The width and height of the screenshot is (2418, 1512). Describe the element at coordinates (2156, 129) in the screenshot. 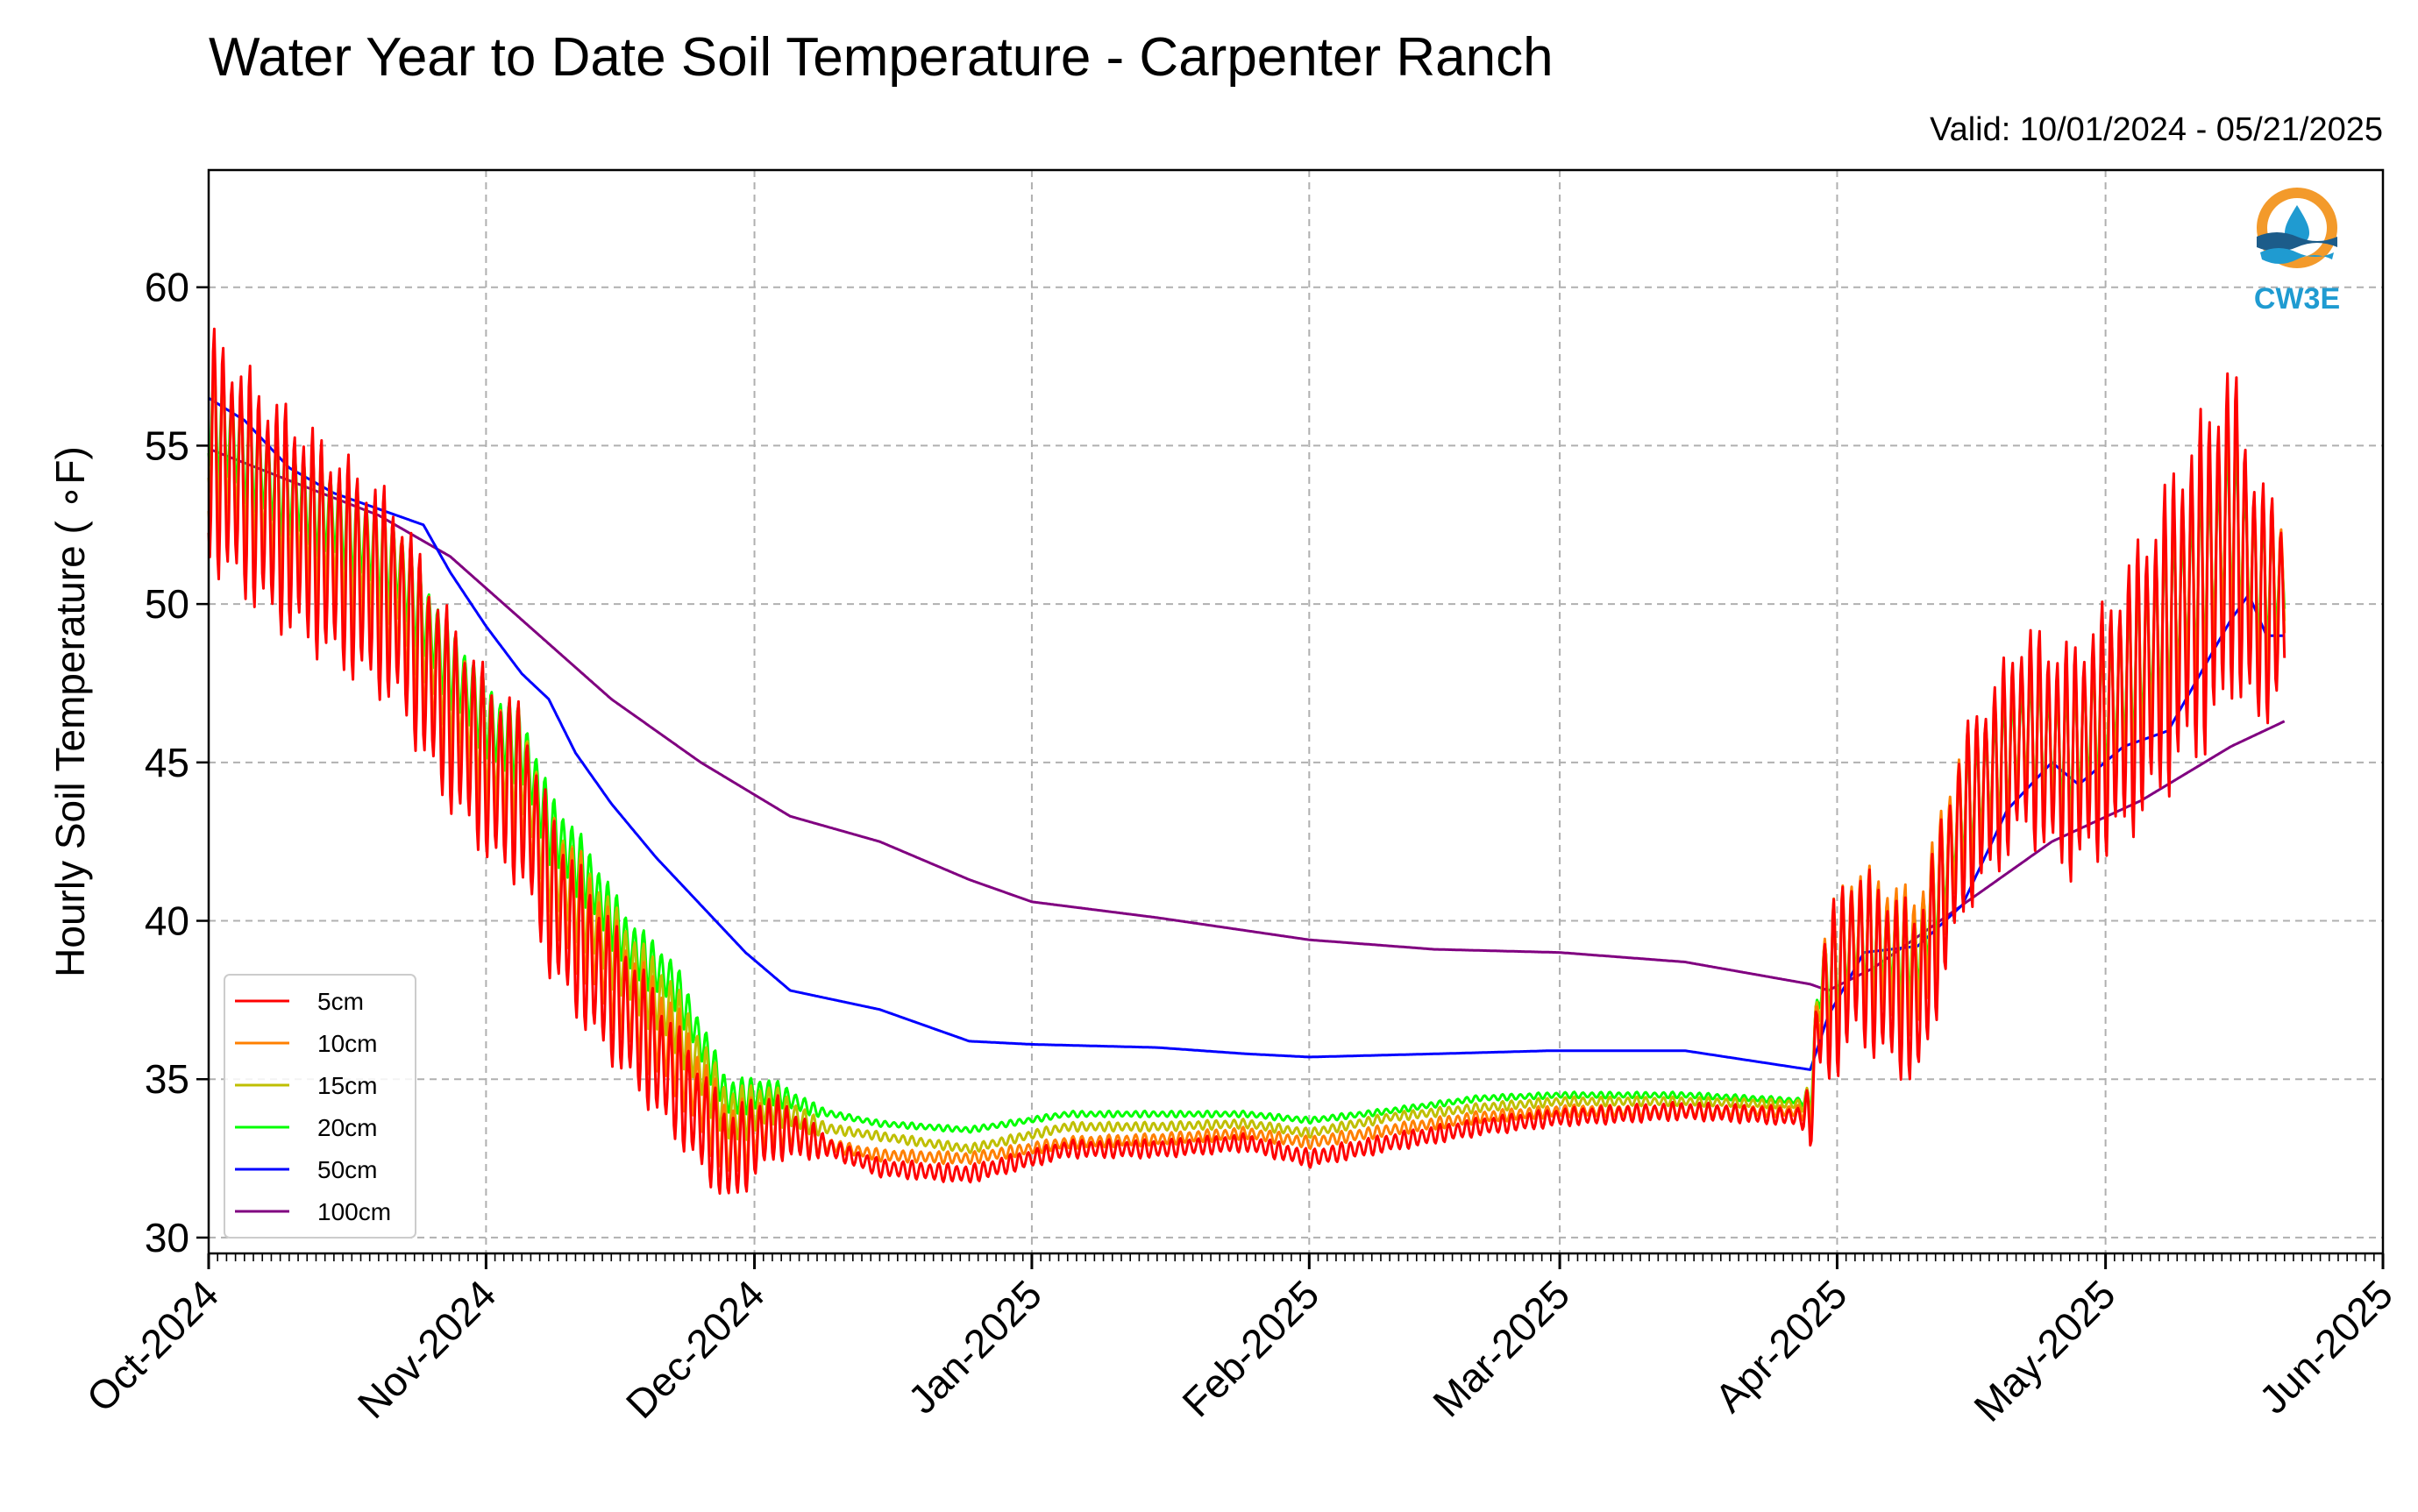

I see `chart-subtitle: Valid: 10/01/2024 - 05/21/2025` at that location.